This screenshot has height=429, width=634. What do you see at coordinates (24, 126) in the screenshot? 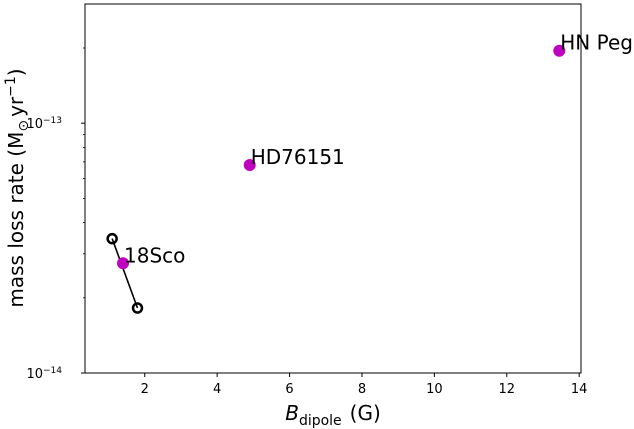
I see `y-axis-label-sun: ⊙` at bounding box center [24, 126].